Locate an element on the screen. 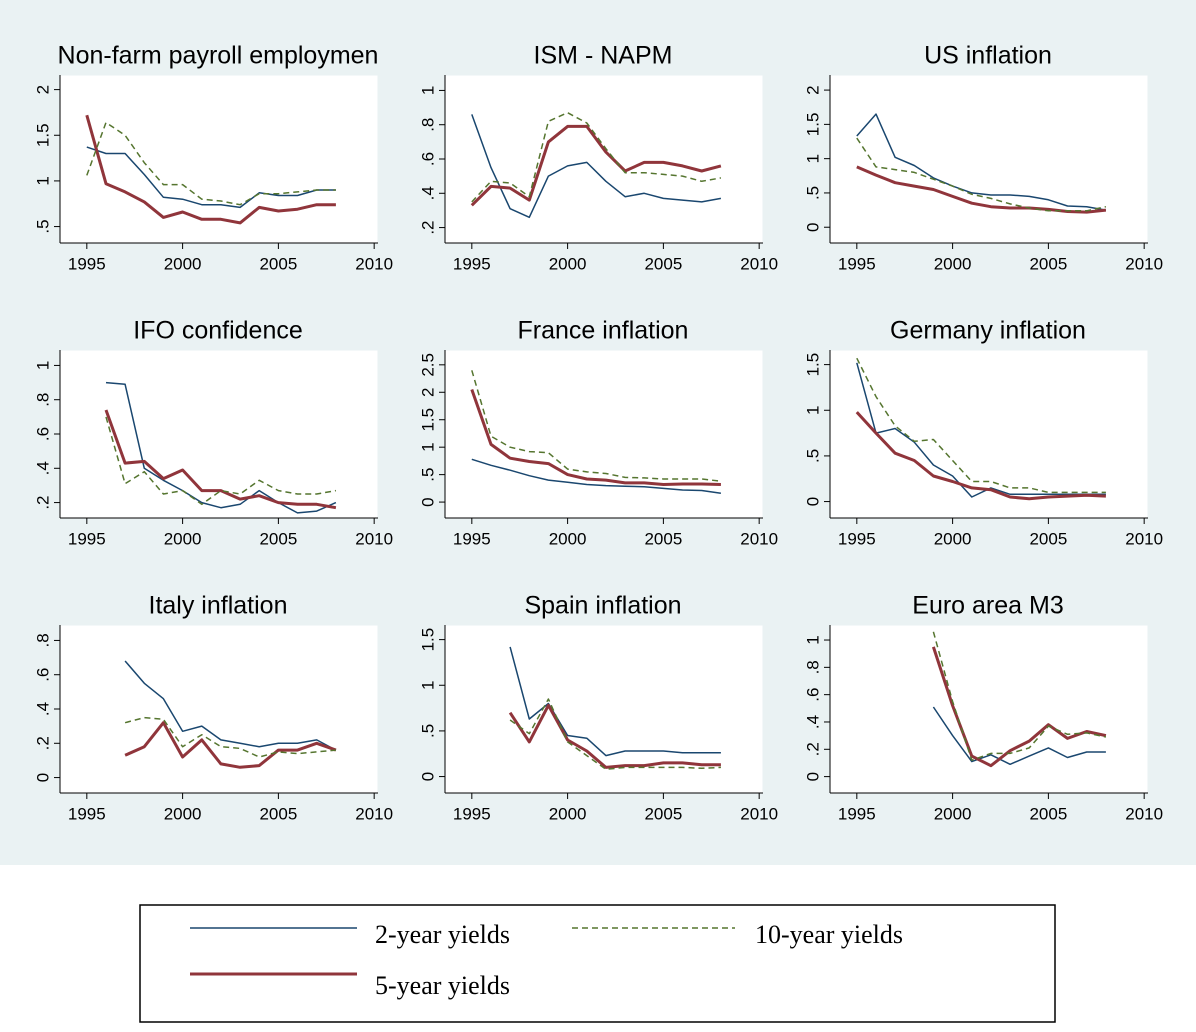 Image resolution: width=1196 pixels, height=1032 pixels. legend-label: 10-year yields is located at coordinates (829, 934).